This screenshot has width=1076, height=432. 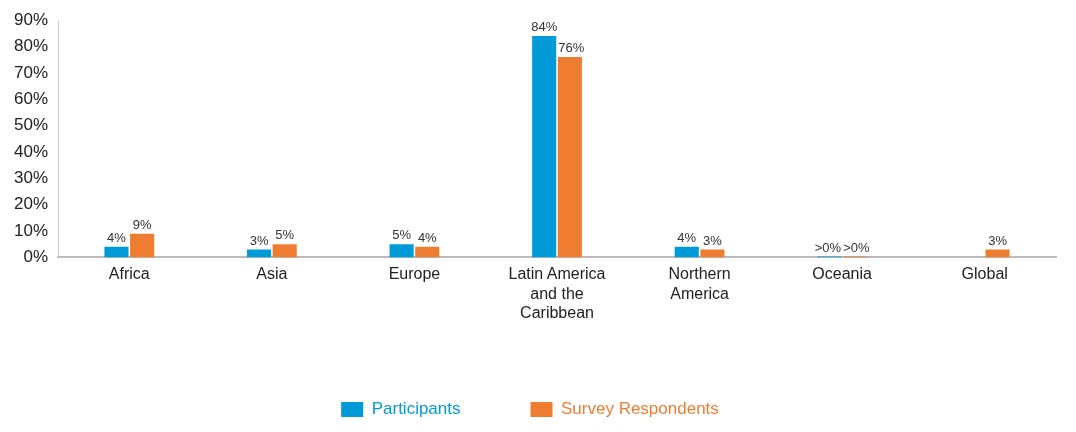 I want to click on legend-label: Participants, so click(x=416, y=409).